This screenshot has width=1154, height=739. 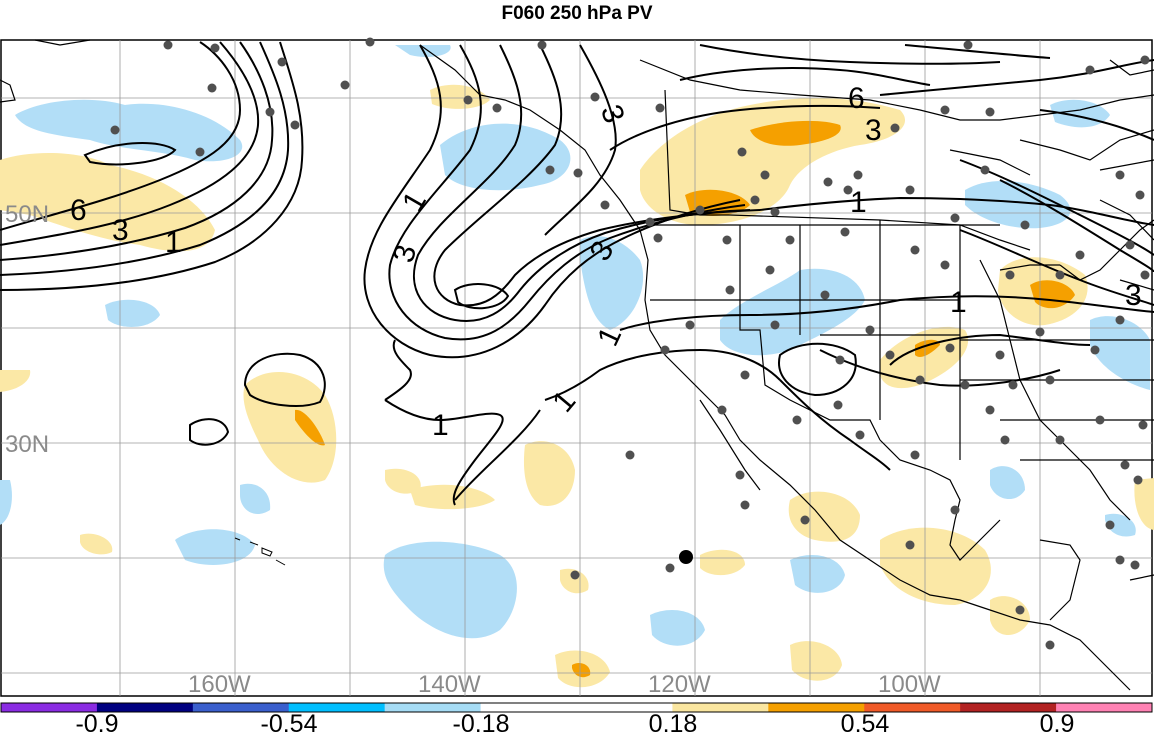 I want to click on lat-label-30n: 30N, so click(x=27, y=444).